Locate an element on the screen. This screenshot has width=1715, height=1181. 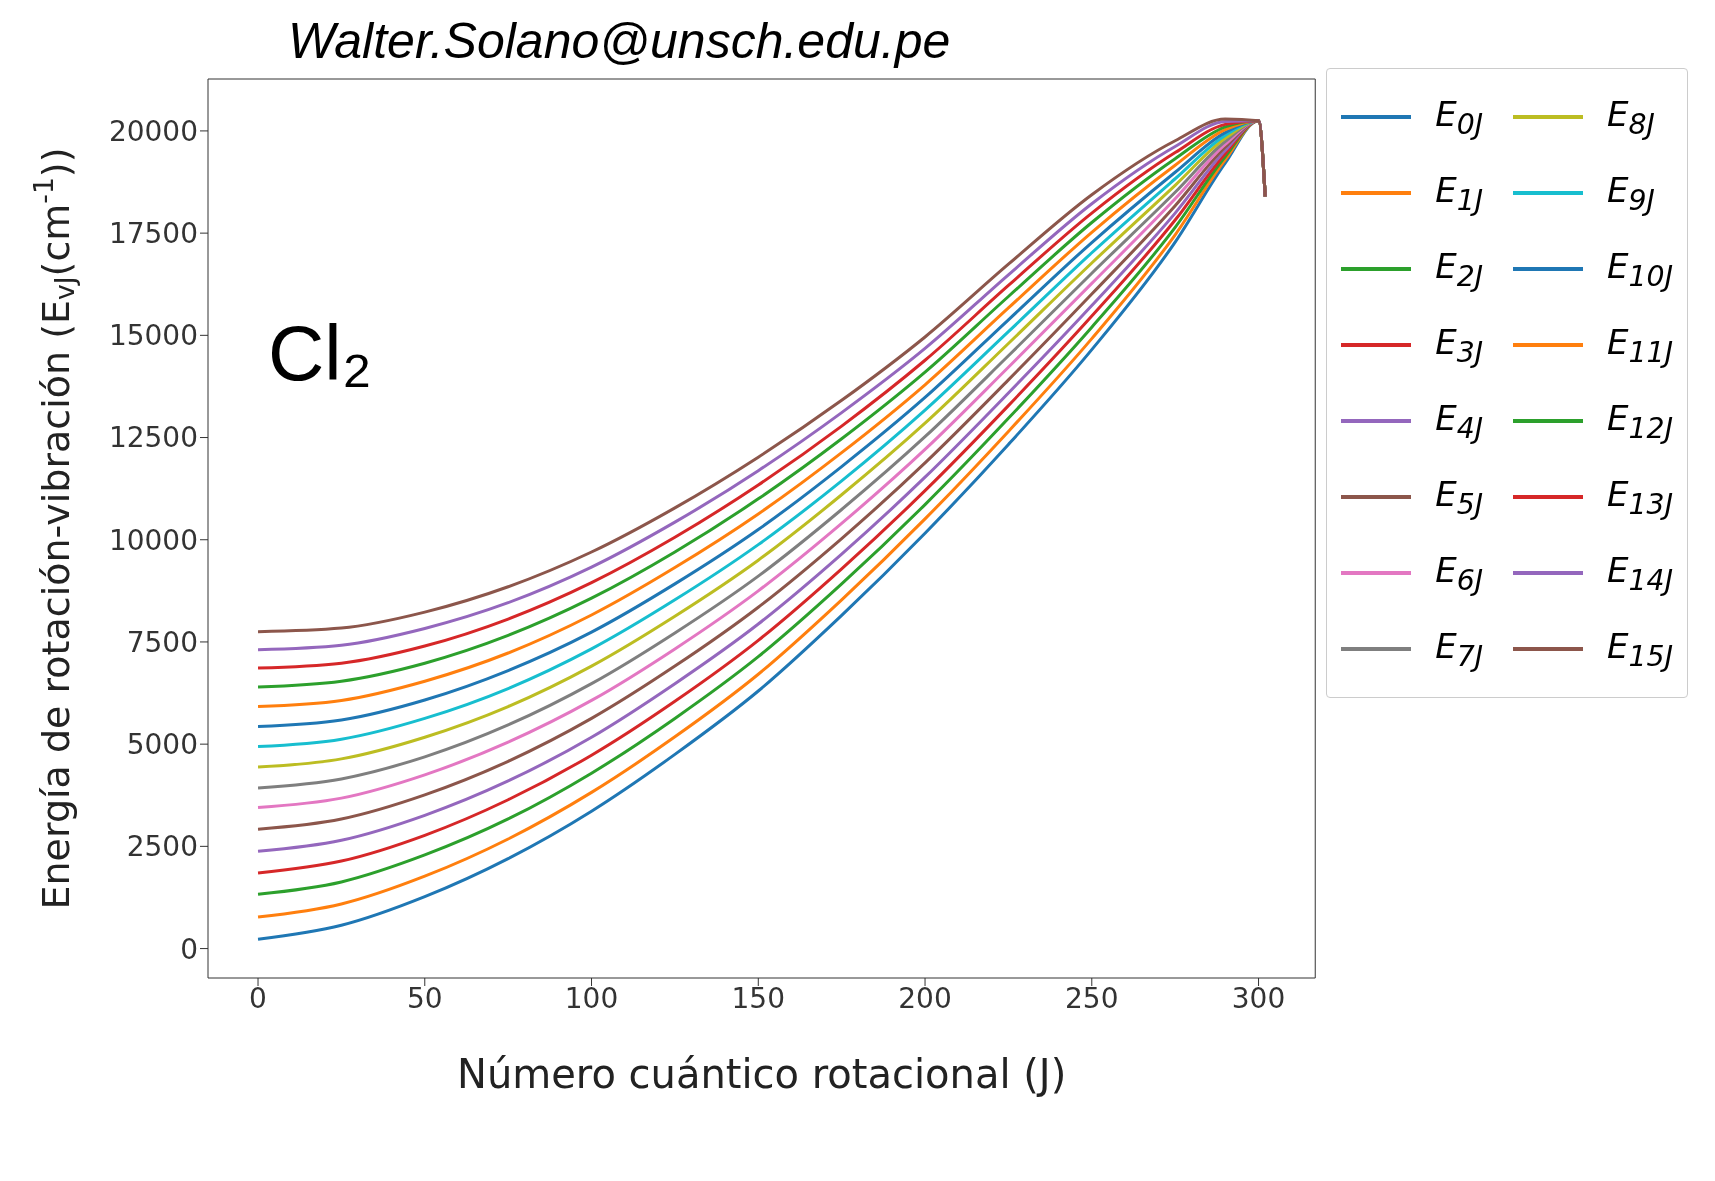
legend-label: E$_{9J}$ is located at coordinates (1631, 193).